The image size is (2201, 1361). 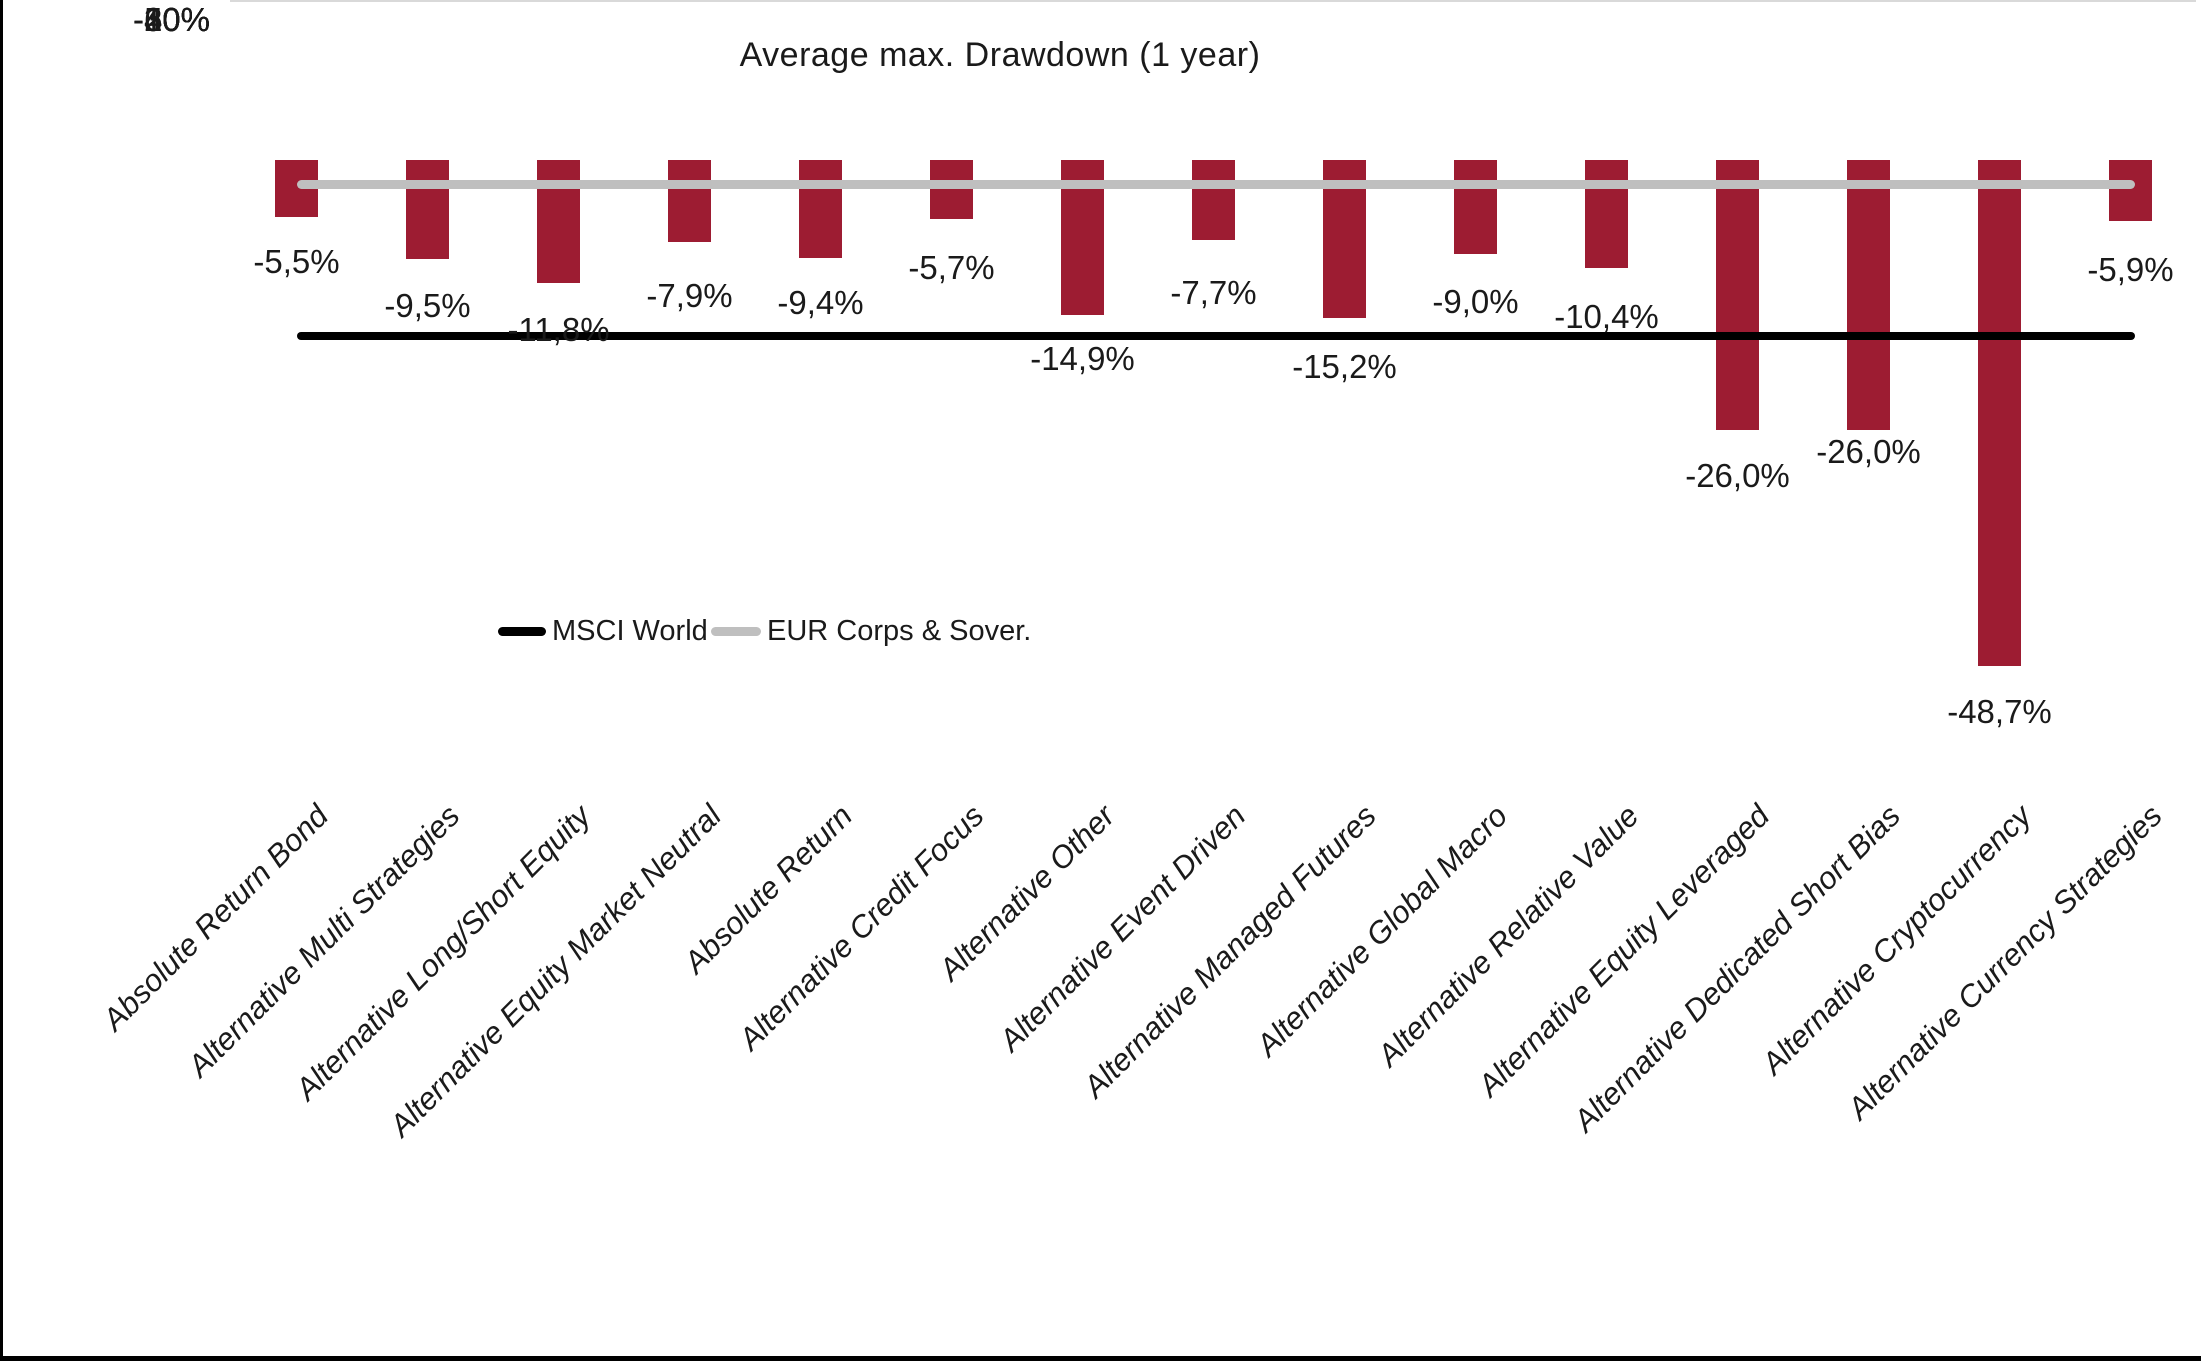 I want to click on y-axis-tick-label: -20%, so click(x=171, y=19).